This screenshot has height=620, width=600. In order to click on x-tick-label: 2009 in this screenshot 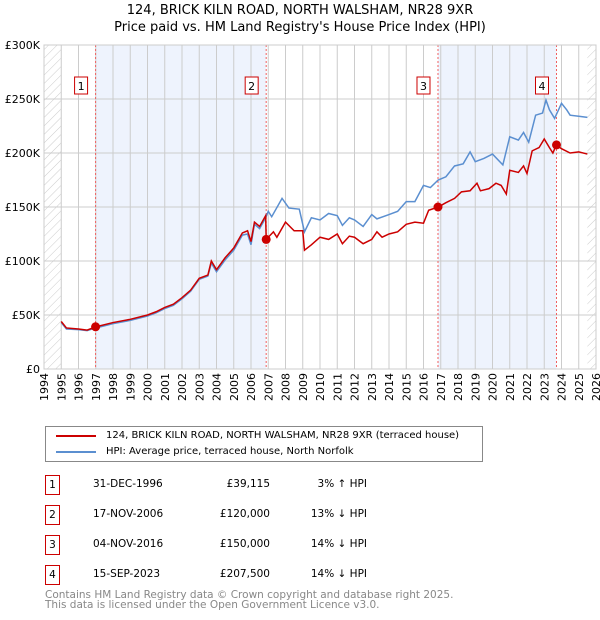, I will do `click(303, 387)`.